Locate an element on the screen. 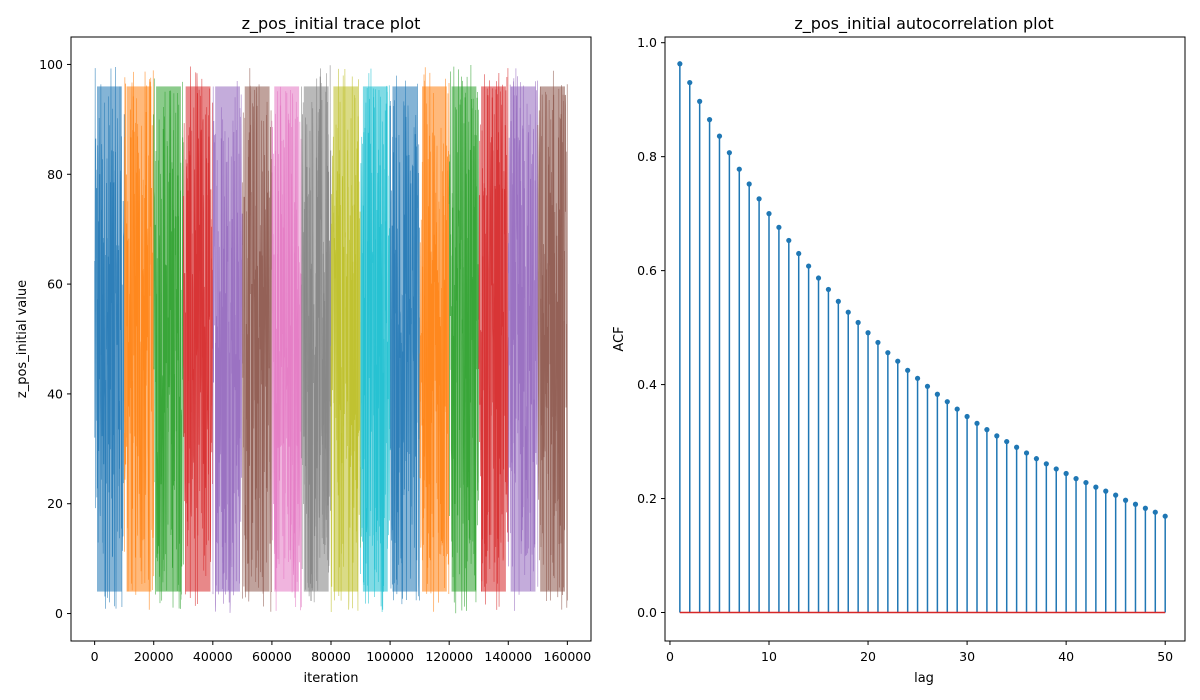 Image resolution: width=1200 pixels, height=700 pixels. acf-y-tick-label: 0.2 is located at coordinates (647, 498).